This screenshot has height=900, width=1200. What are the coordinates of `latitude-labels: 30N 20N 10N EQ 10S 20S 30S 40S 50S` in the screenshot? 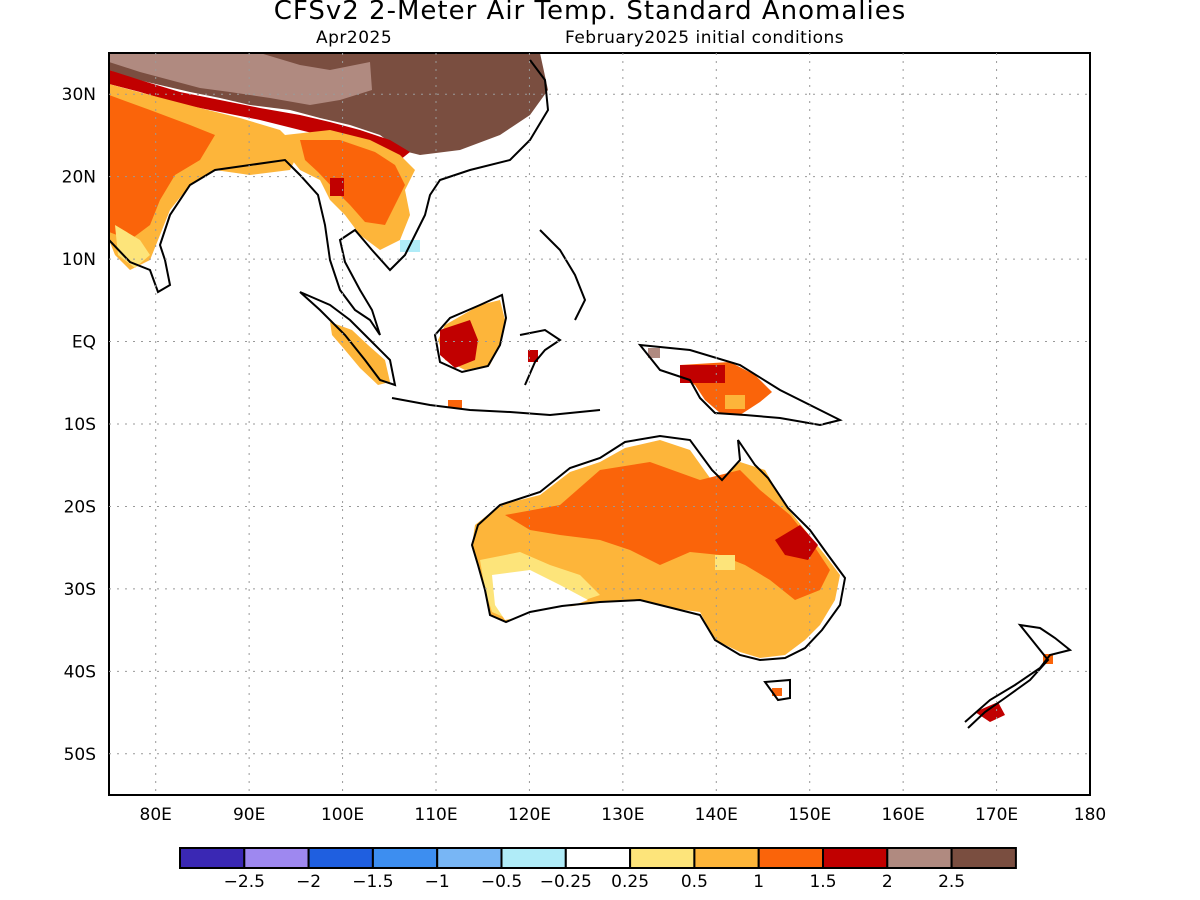 It's located at (79, 425).